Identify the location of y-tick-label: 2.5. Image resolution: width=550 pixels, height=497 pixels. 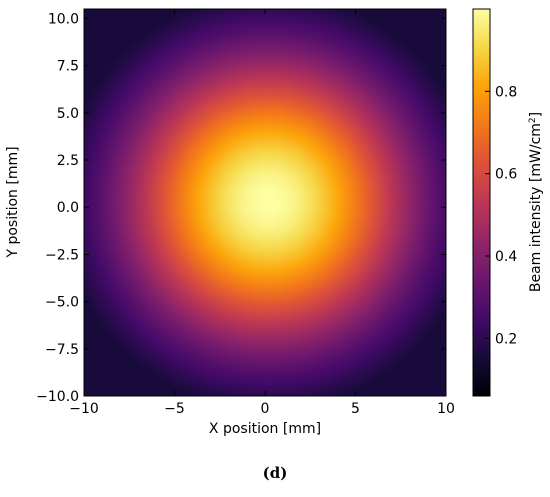
(68, 161).